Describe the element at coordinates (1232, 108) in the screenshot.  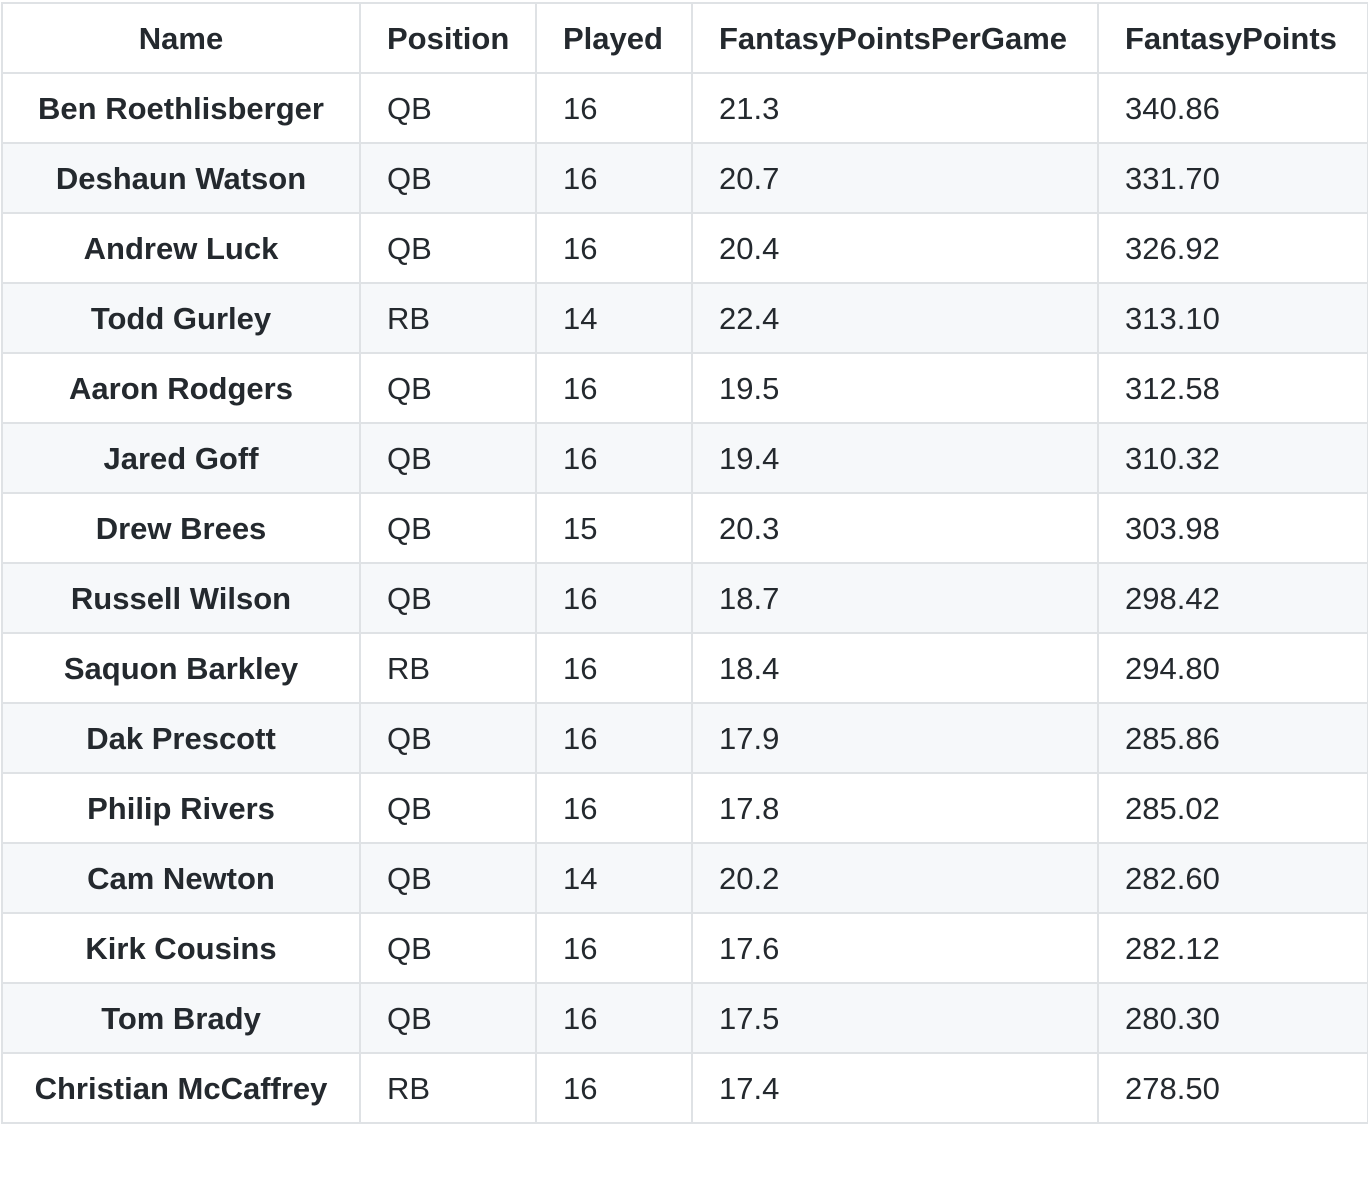
I see `fantasy-points-cell: 340.86` at that location.